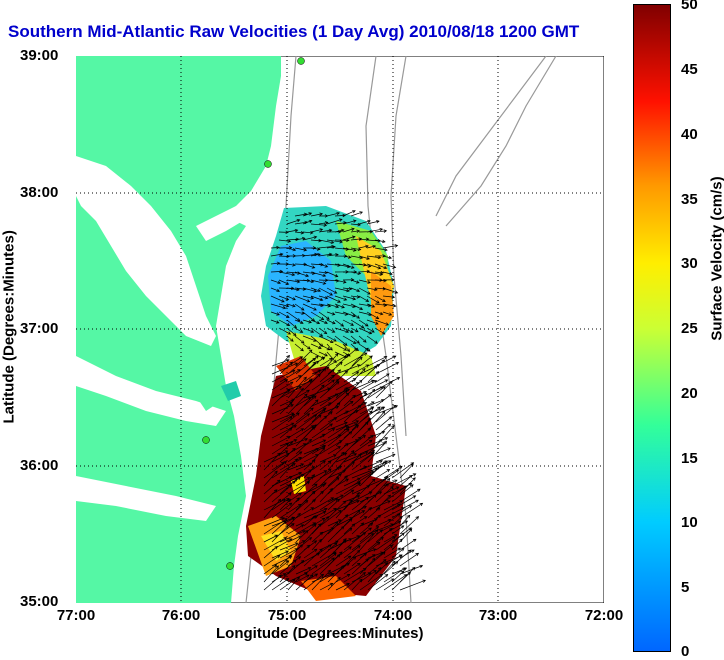 This screenshot has width=724, height=660. I want to click on x-axis-label: Longitude (Degrees:Minutes), so click(320, 633).